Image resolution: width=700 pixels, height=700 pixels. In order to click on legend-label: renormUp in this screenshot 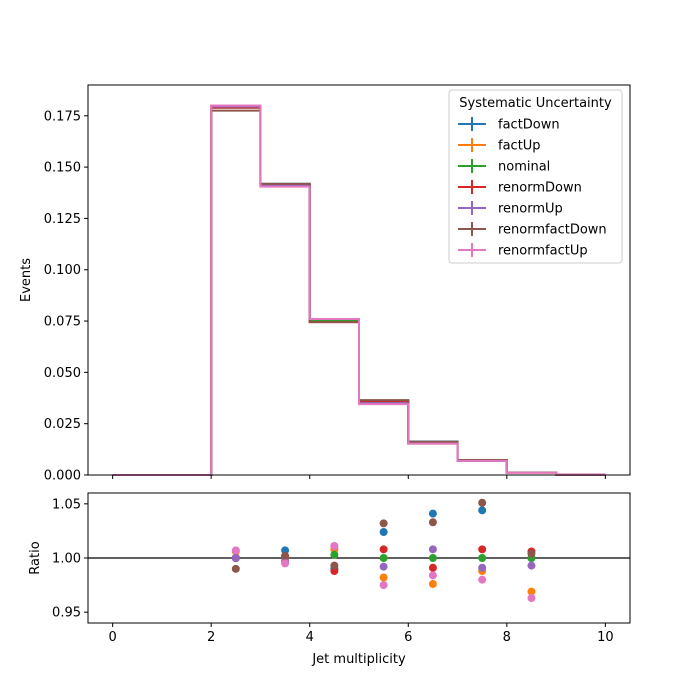, I will do `click(530, 209)`.